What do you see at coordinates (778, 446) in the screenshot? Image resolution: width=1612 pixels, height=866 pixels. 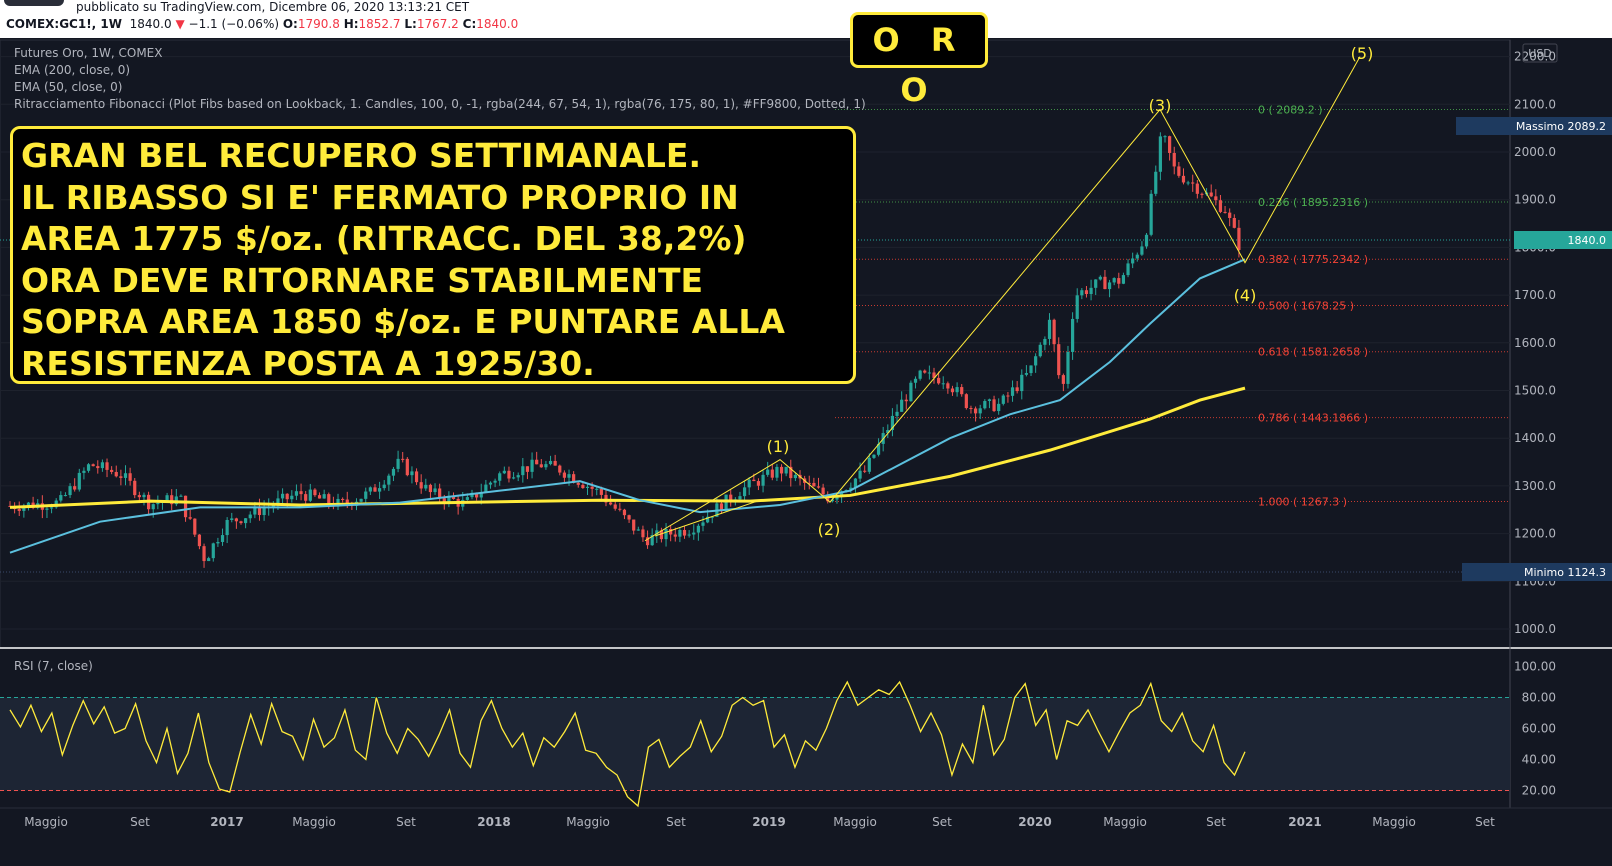 I see `wave-label: (1)` at bounding box center [778, 446].